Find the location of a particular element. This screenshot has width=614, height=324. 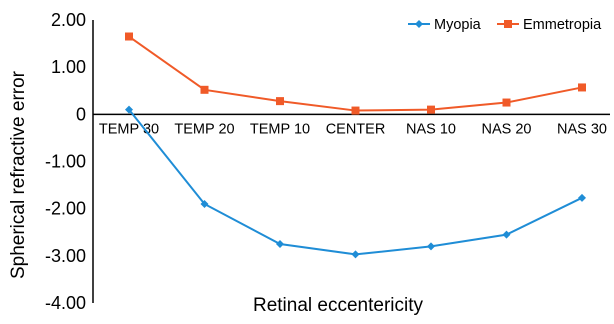

legend: Myopia Emmetropia is located at coordinates (505, 25).